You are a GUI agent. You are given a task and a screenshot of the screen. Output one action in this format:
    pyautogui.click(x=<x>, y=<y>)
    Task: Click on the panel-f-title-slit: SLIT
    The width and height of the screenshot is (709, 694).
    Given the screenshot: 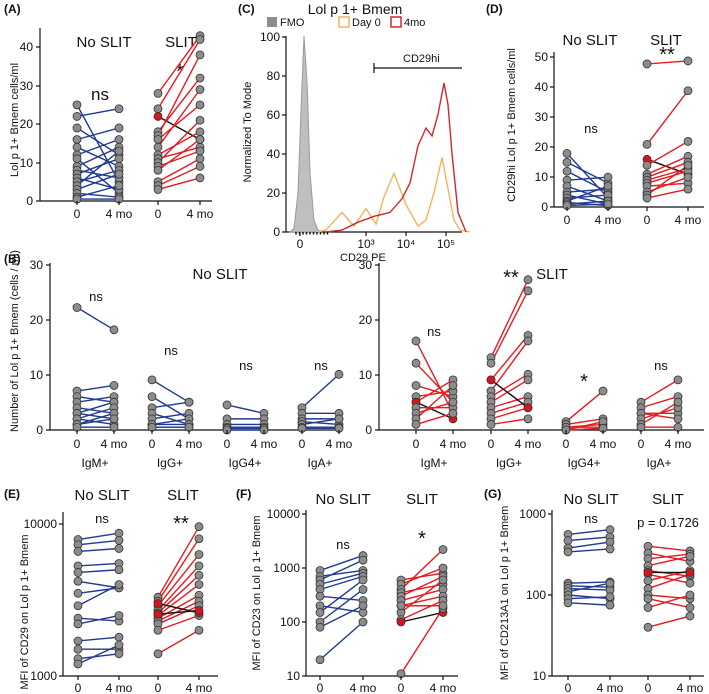 What is the action you would take?
    pyautogui.click(x=422, y=499)
    